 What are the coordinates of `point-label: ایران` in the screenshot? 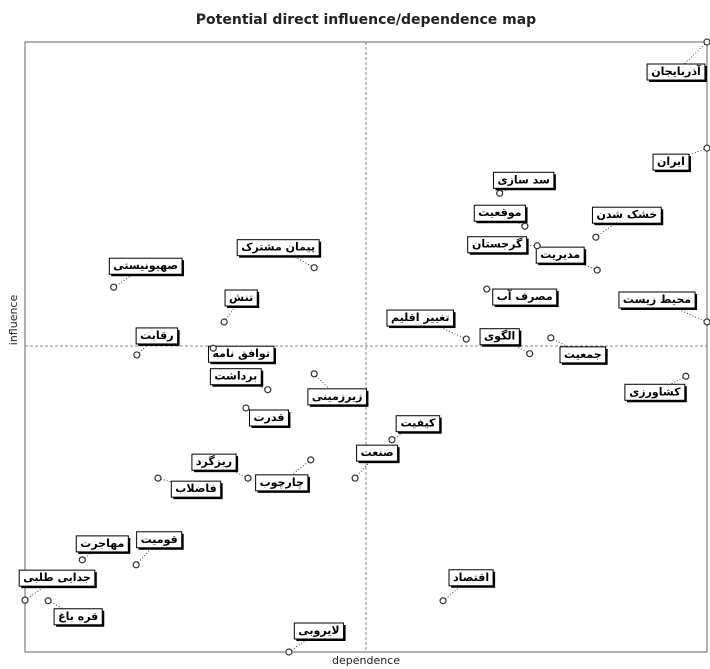 It's located at (671, 161).